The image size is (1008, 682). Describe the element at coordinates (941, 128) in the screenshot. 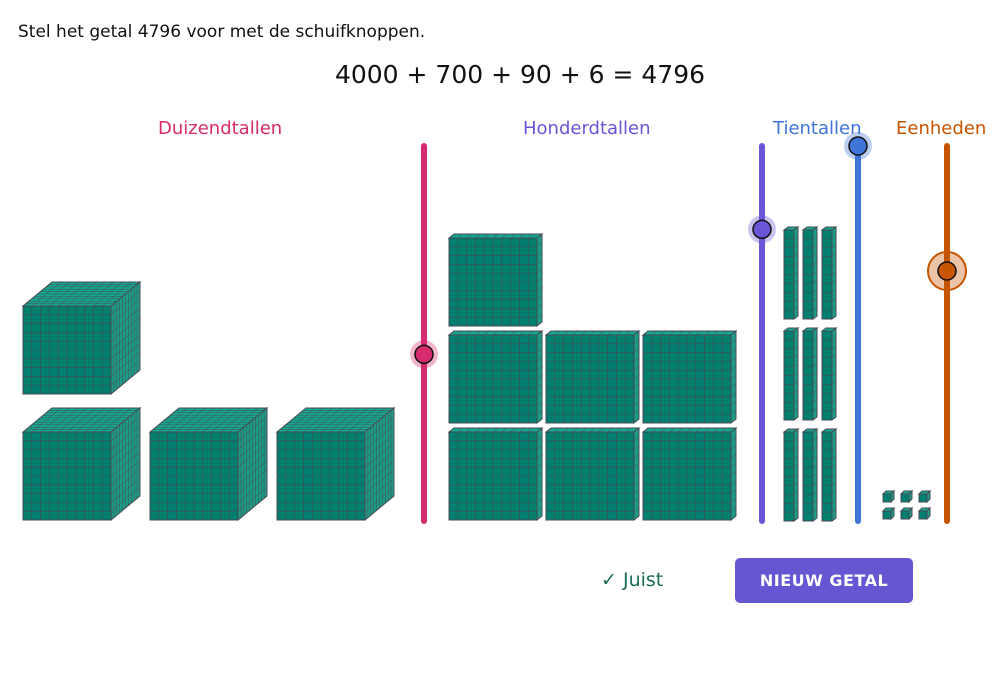

I see `label-units: Eenheden` at that location.